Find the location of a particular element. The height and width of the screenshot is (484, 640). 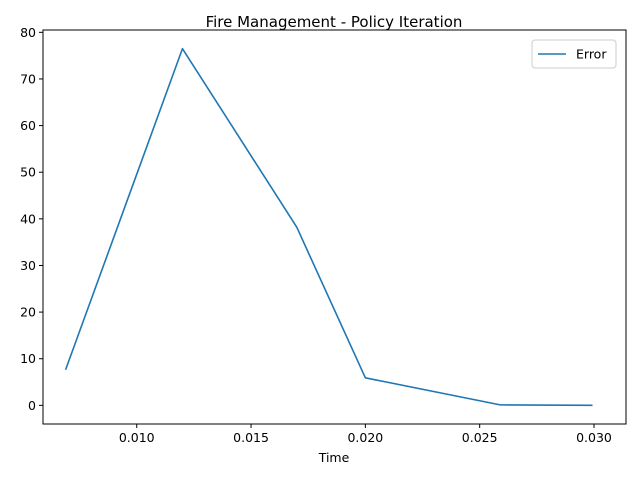

y-tick-label: 80 is located at coordinates (28, 32).